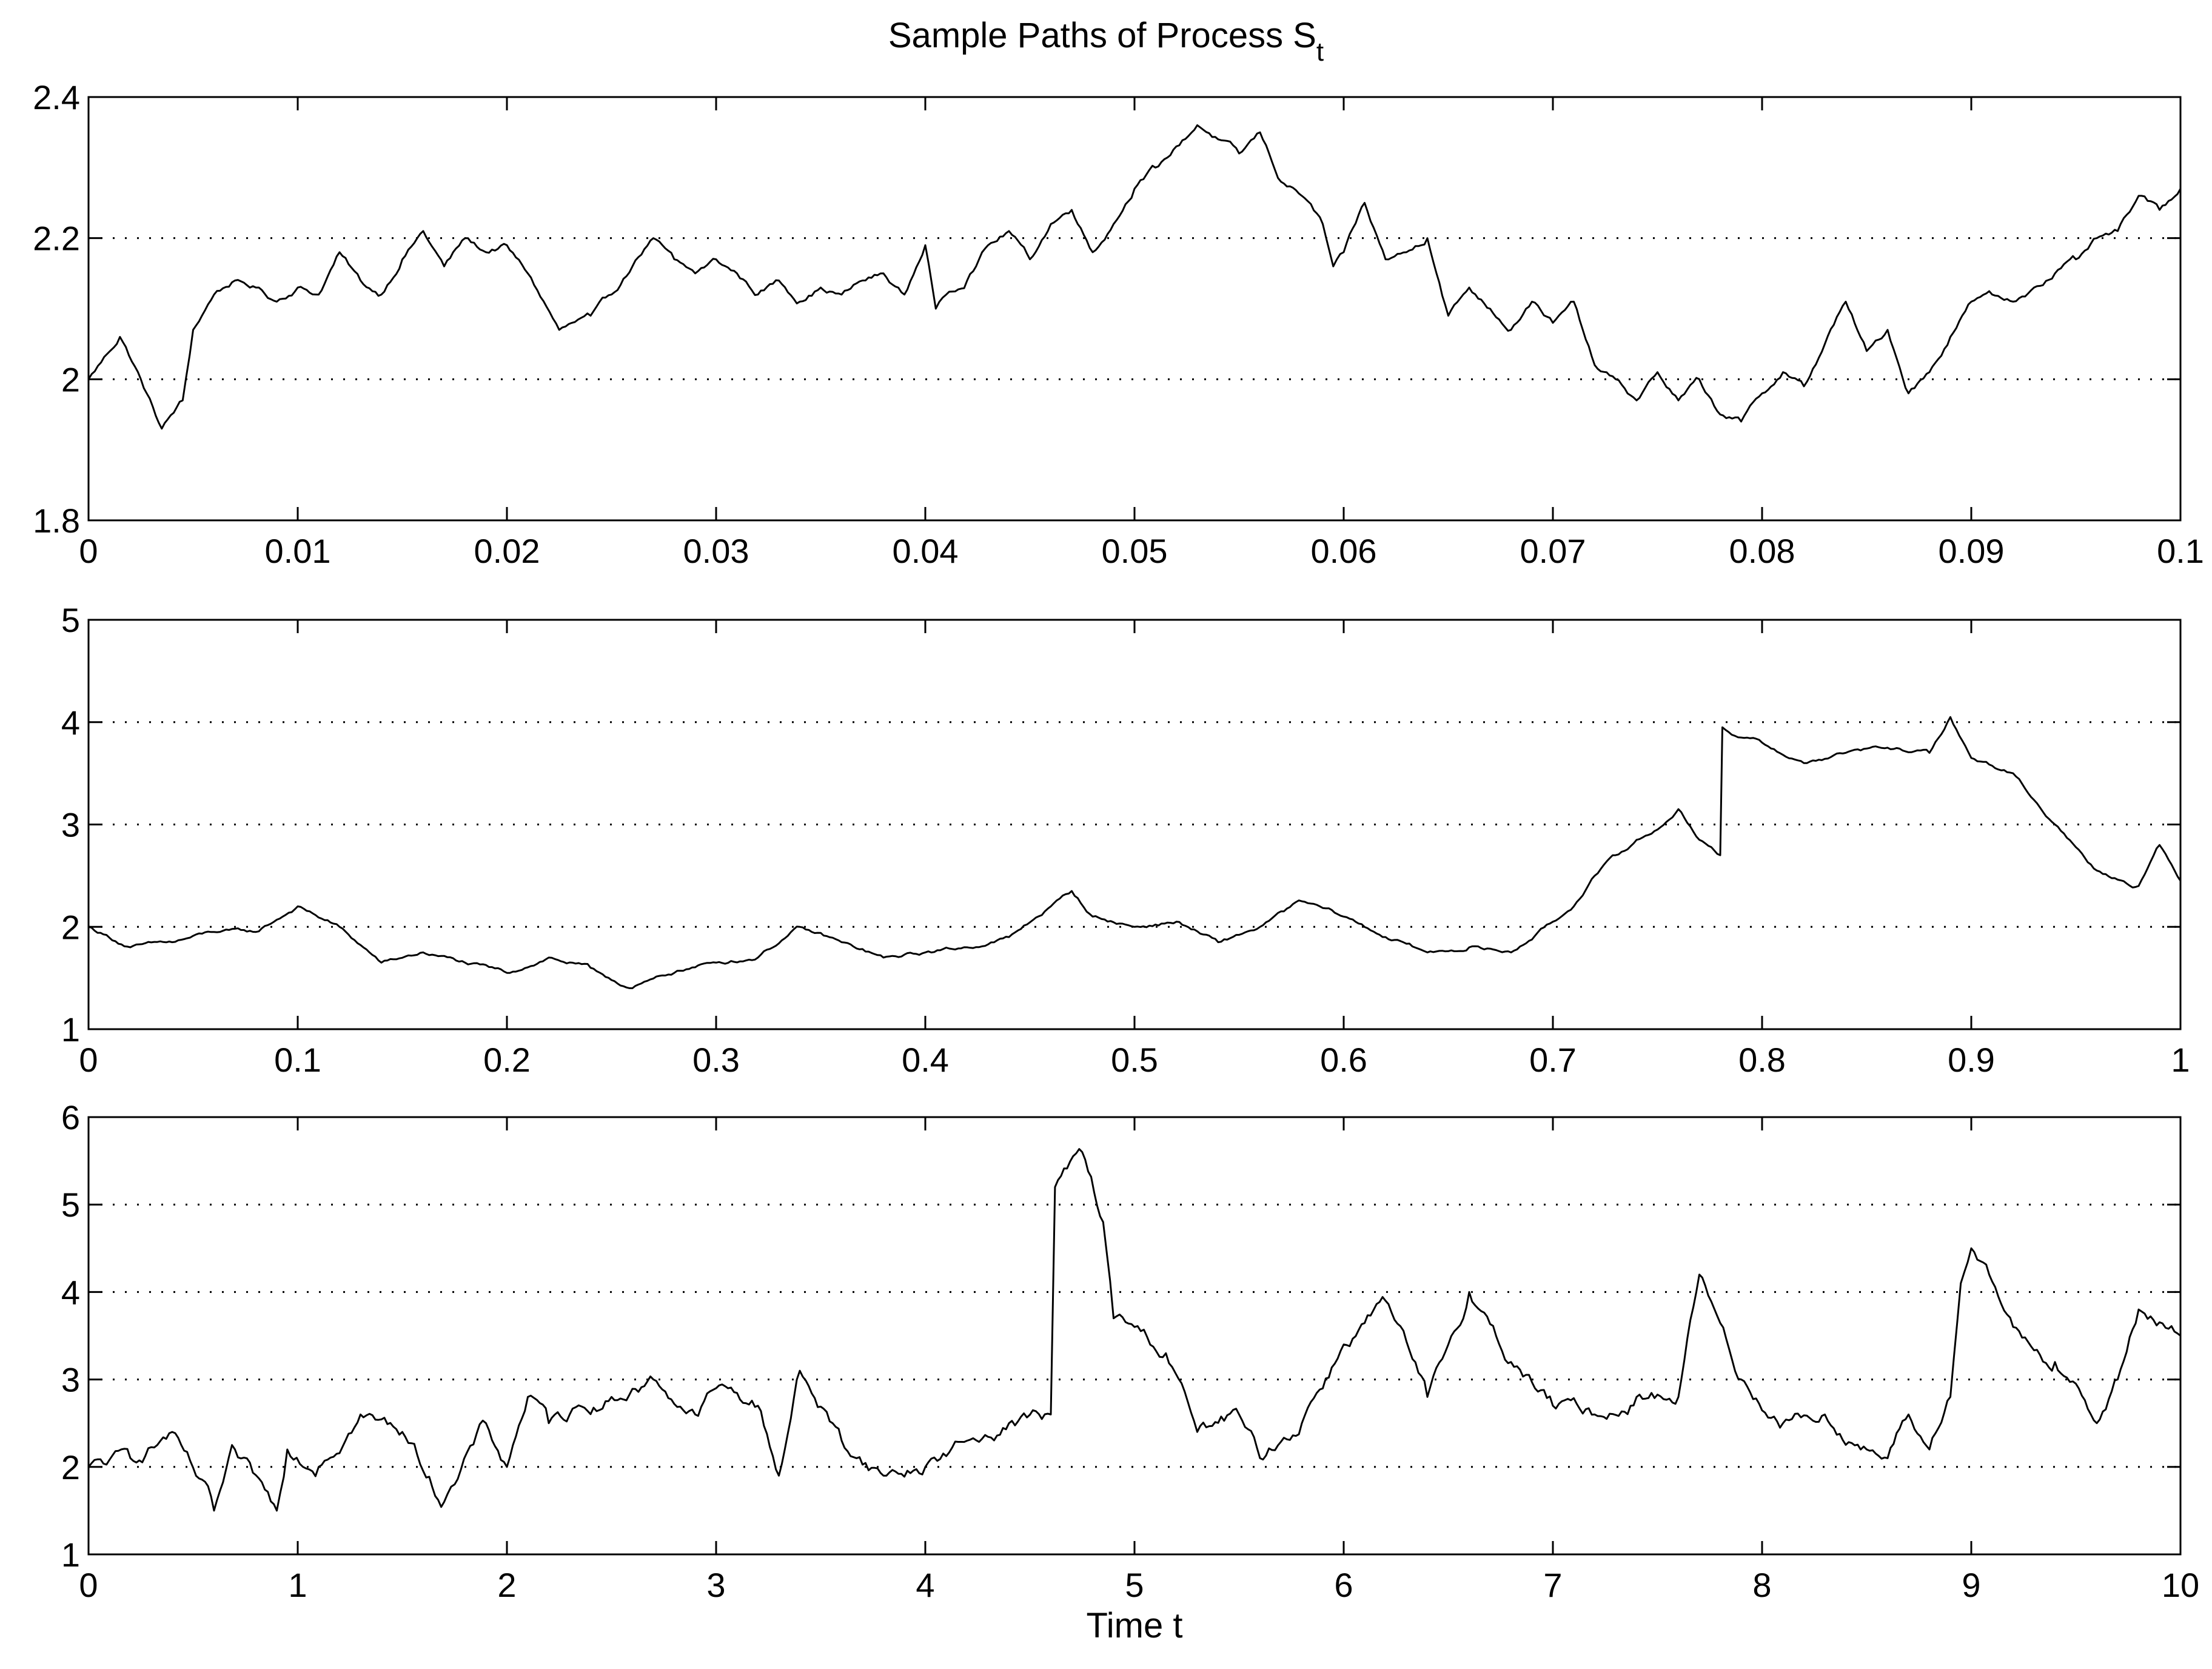 The image size is (2212, 1669). What do you see at coordinates (1553, 551) in the screenshot?
I see `x-tick-label: 0.07` at bounding box center [1553, 551].